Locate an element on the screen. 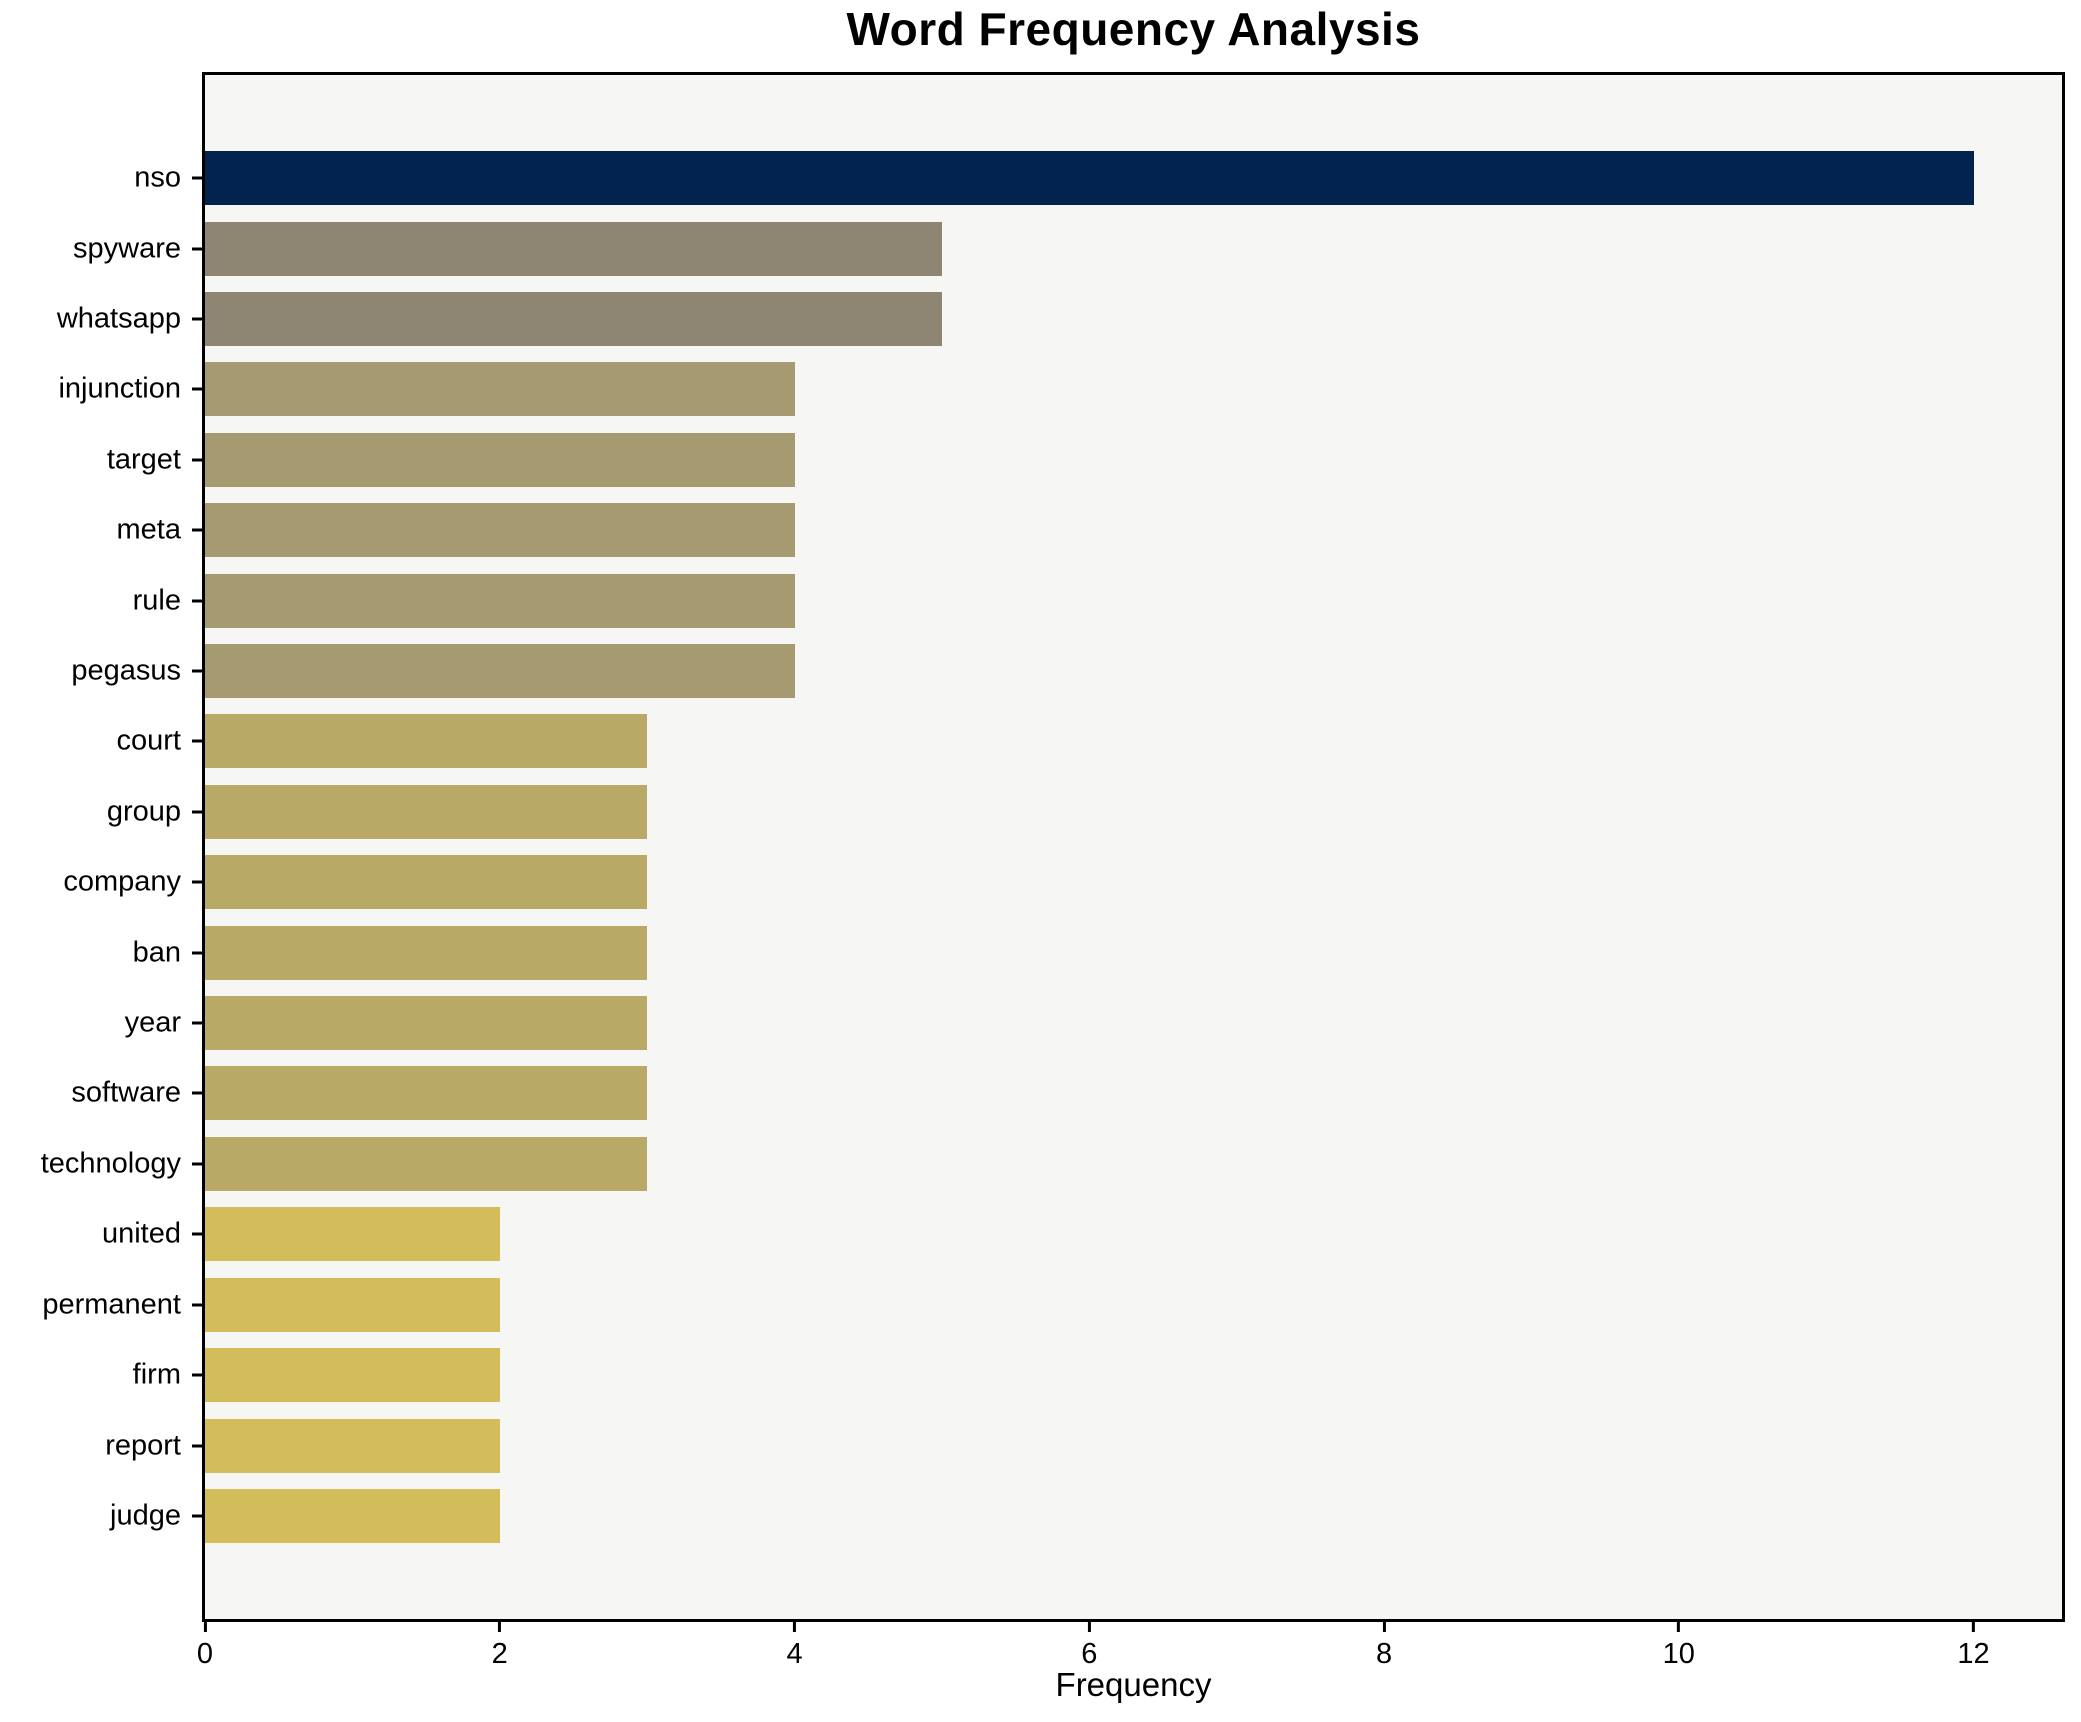 The image size is (2081, 1722). y-axis-label: permanent is located at coordinates (111, 1304).